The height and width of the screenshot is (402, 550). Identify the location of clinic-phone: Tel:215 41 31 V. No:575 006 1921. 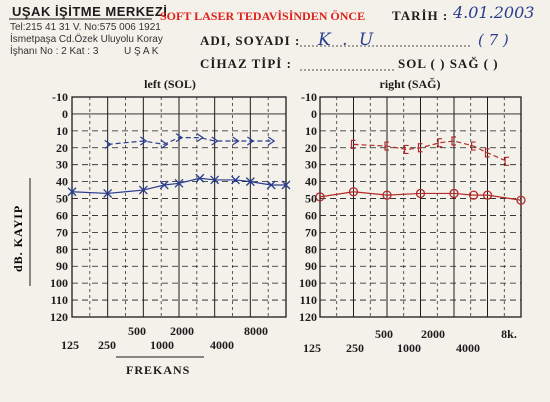
(85, 27).